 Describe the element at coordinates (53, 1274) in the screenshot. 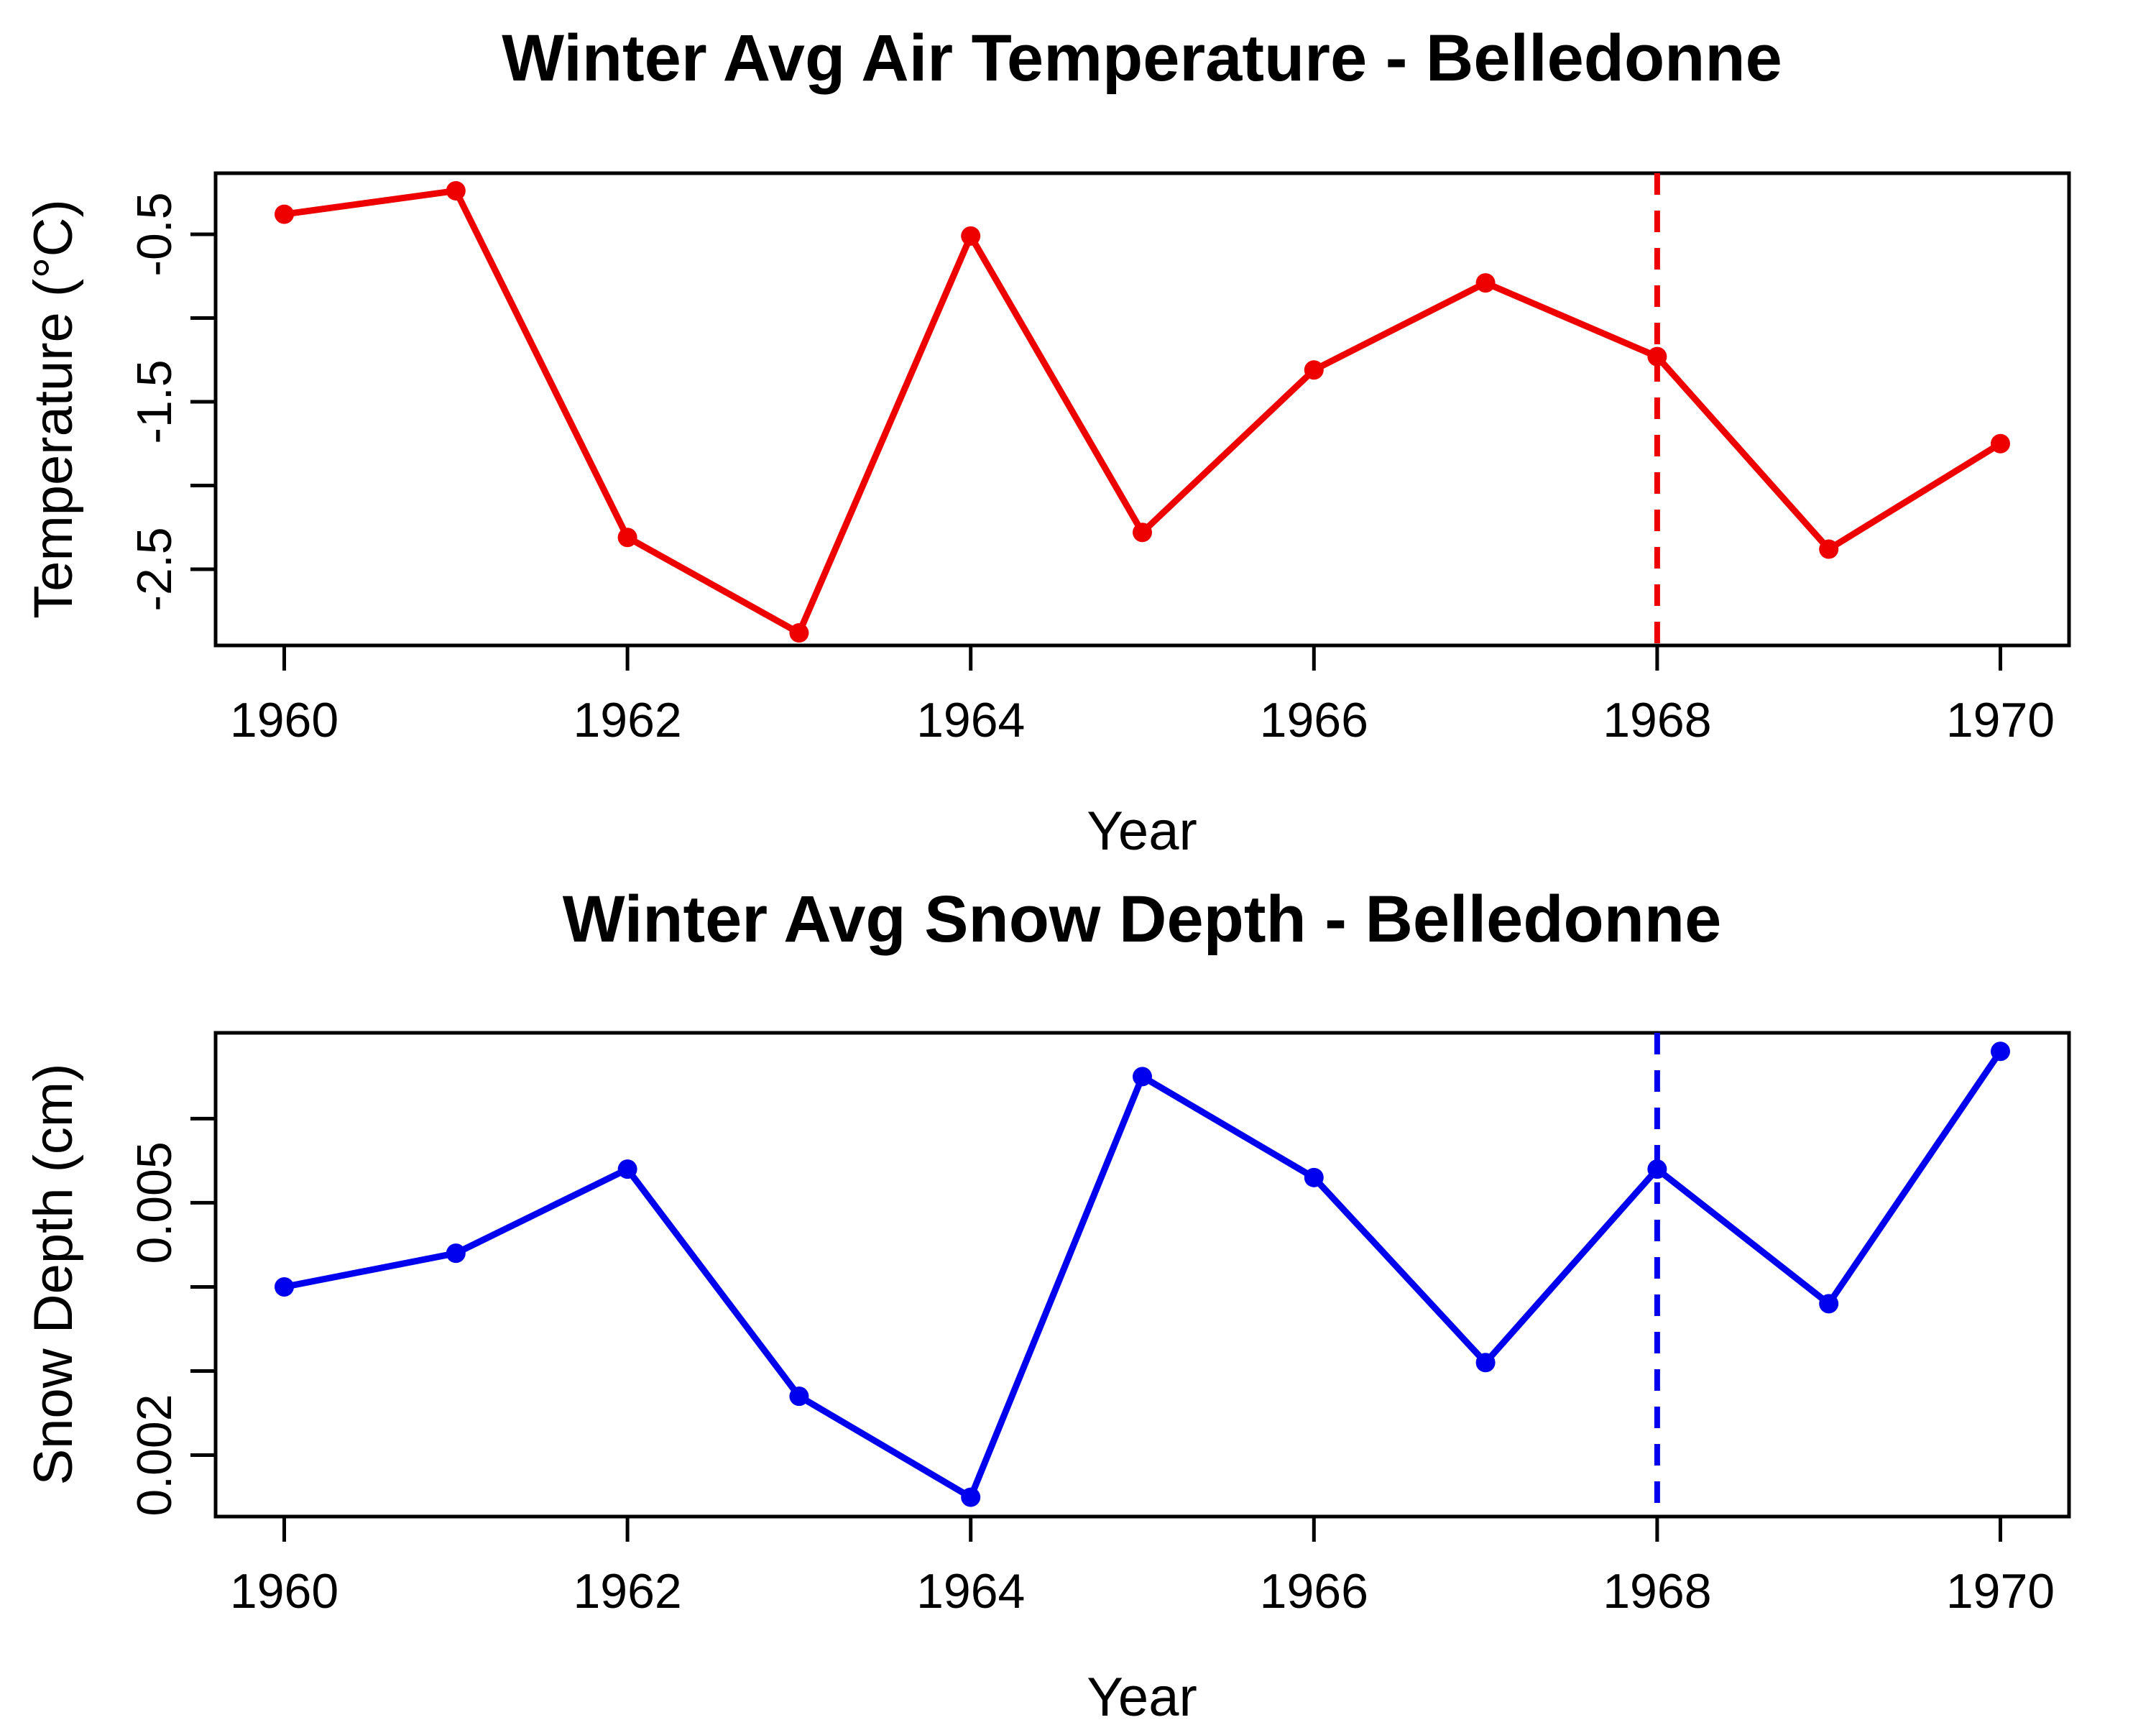

I see `snow-depth-y-axis-title: Snow Depth (cm)` at that location.